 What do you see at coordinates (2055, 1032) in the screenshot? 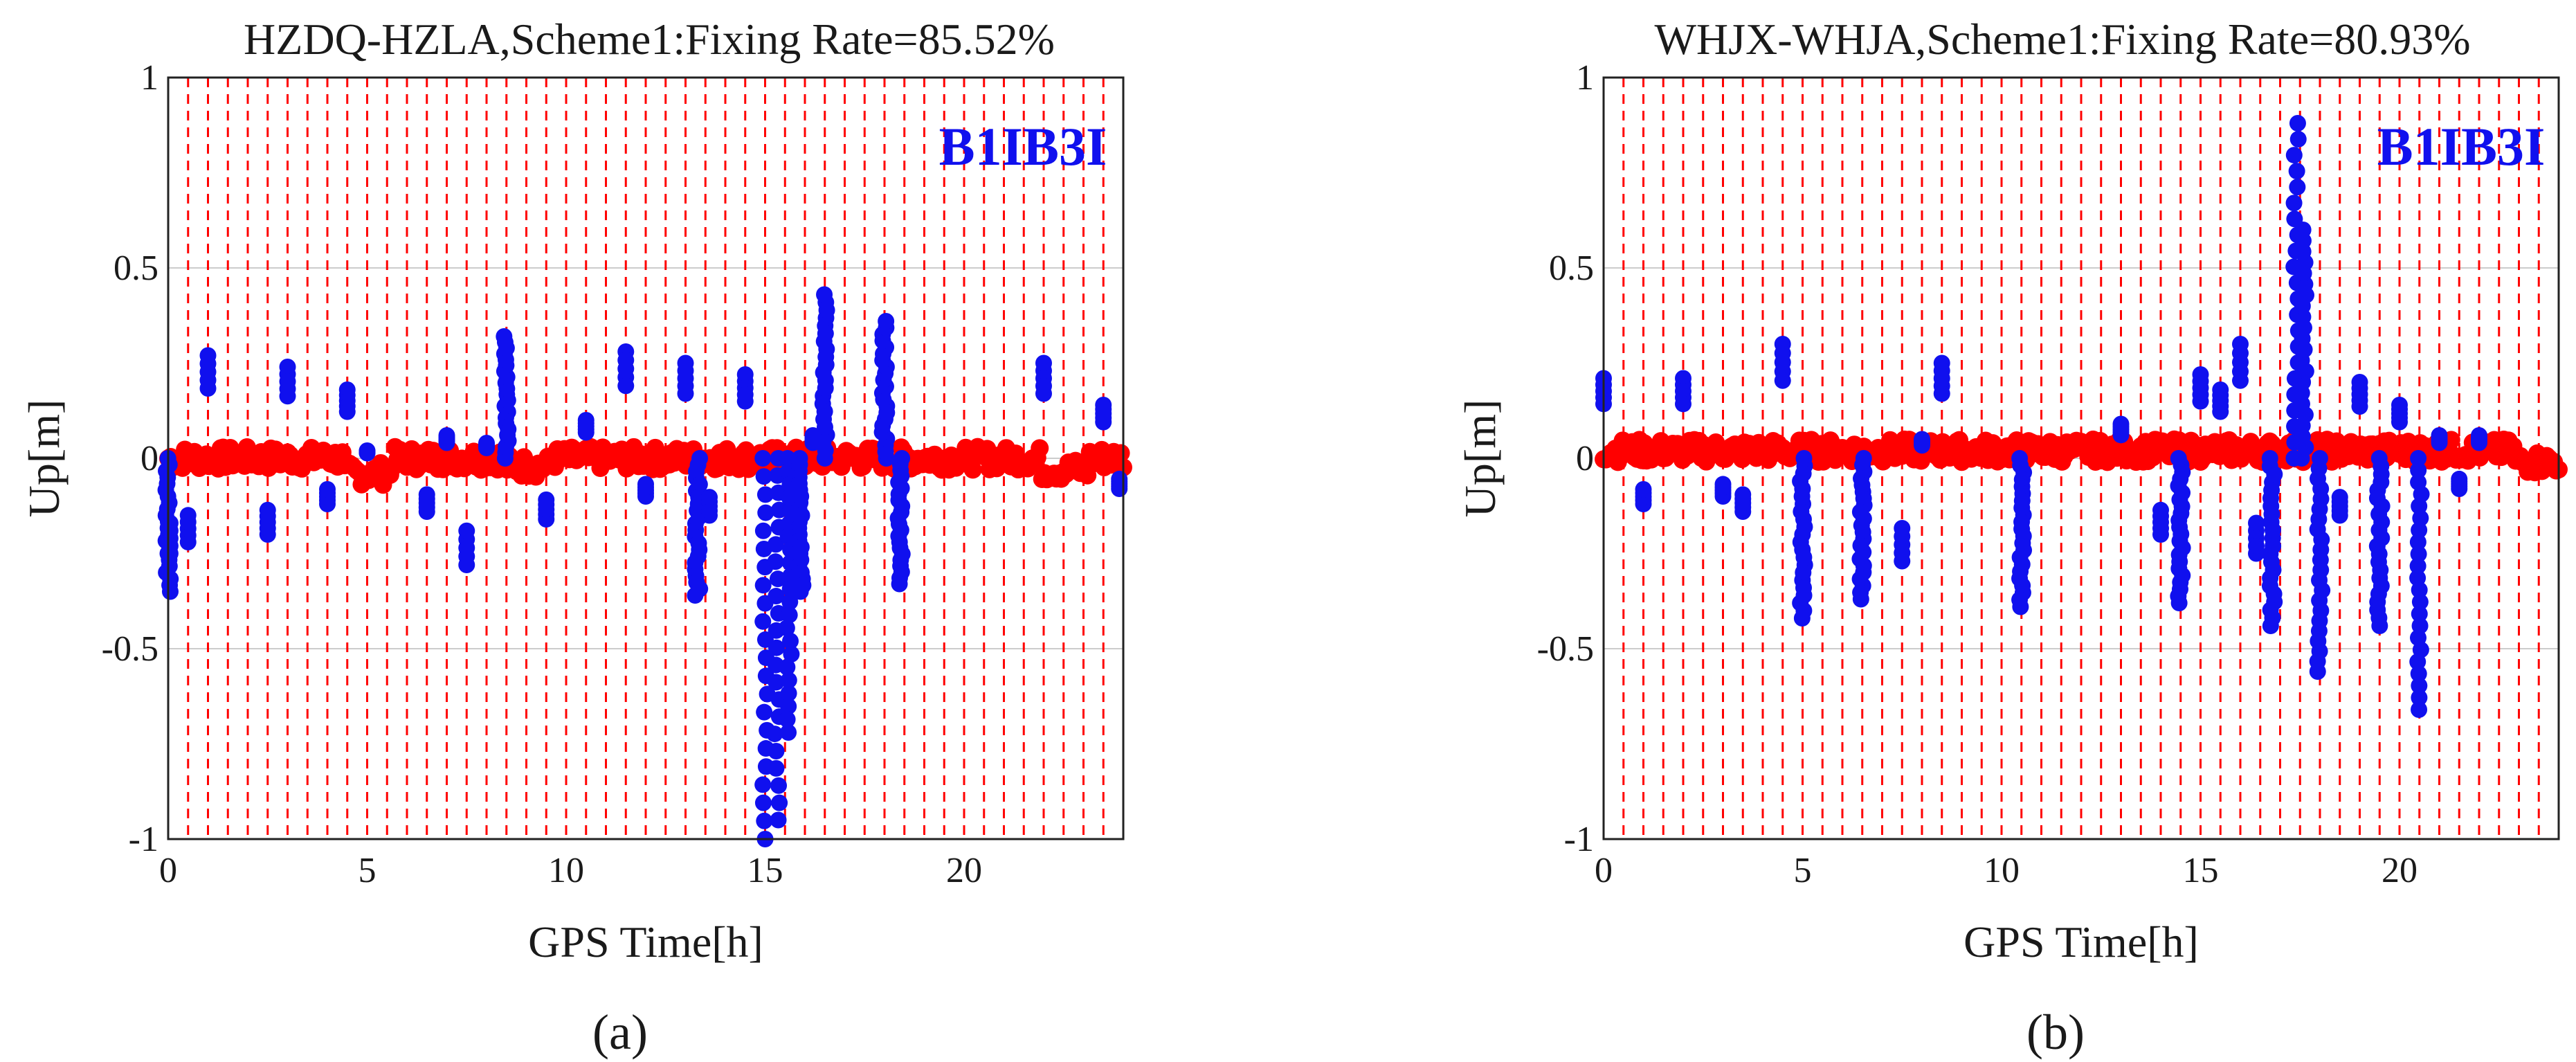
I see `panel-label-b: (b)` at bounding box center [2055, 1032].